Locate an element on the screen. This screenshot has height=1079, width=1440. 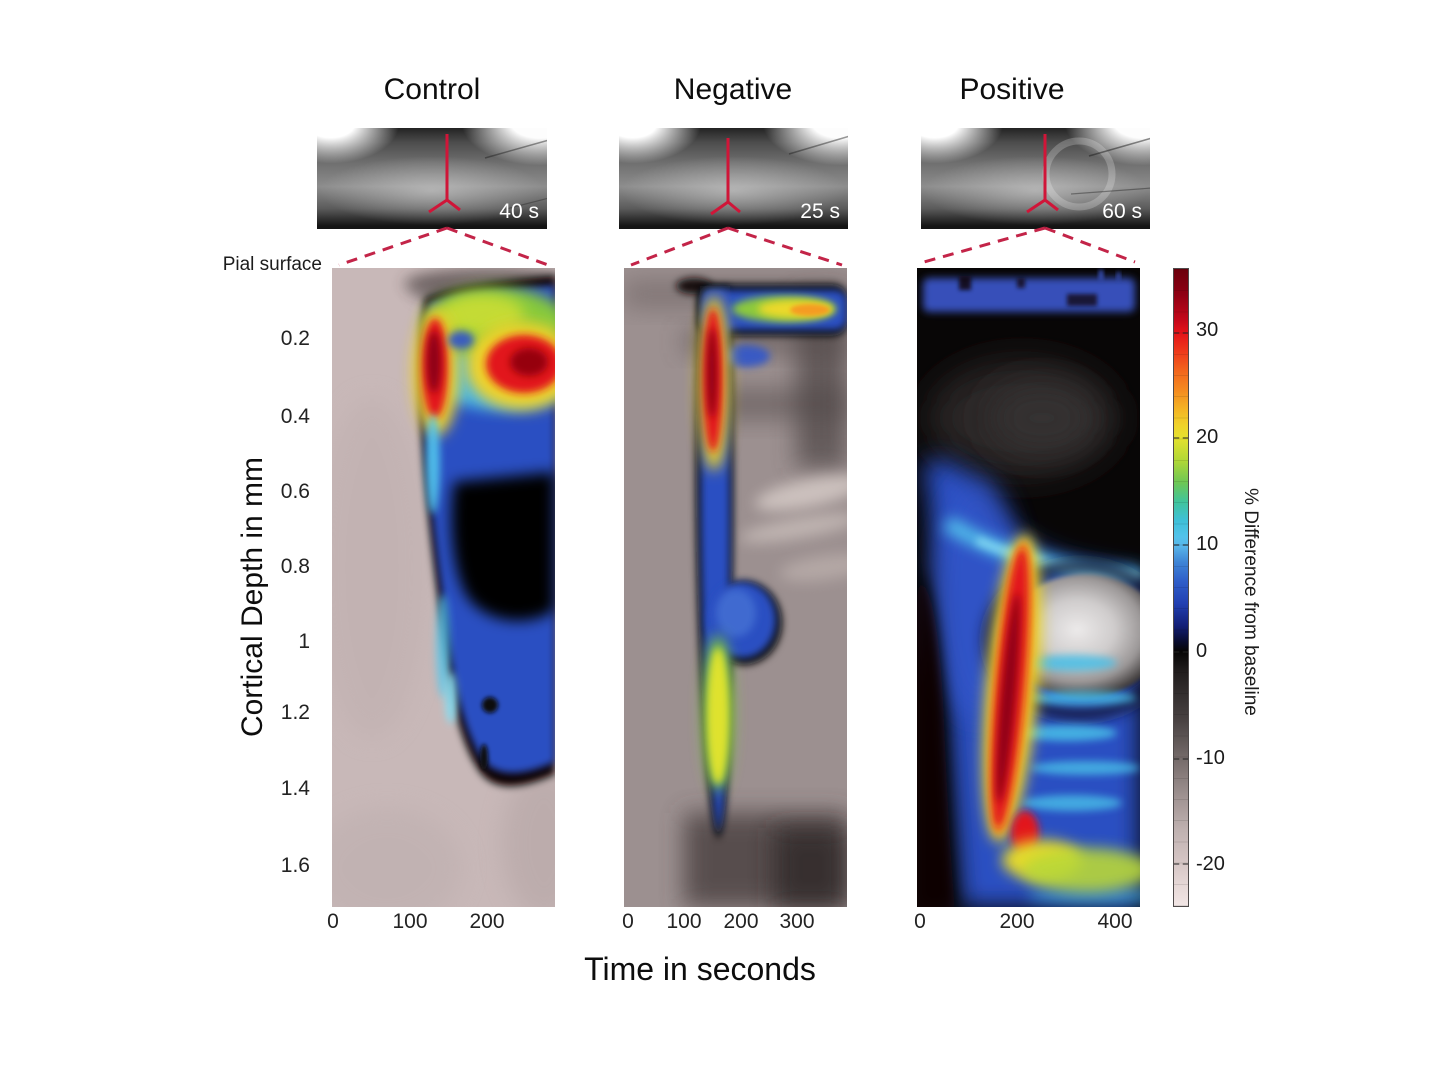
control-time-badge: 40 s is located at coordinates (519, 211).